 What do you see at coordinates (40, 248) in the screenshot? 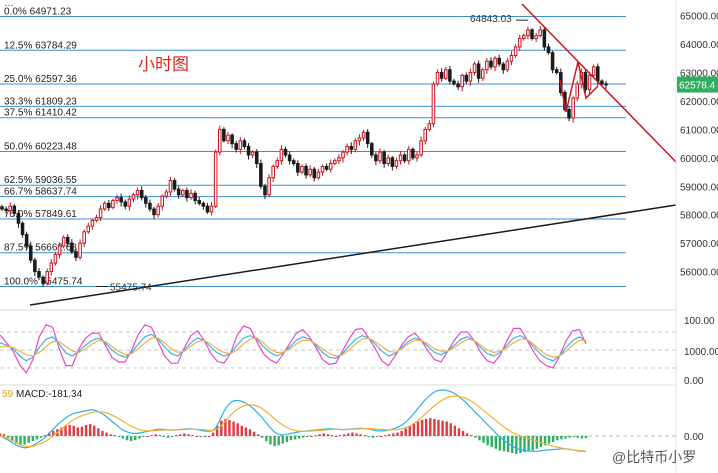
I see `fib-label: 87.5% 56662.68` at bounding box center [40, 248].